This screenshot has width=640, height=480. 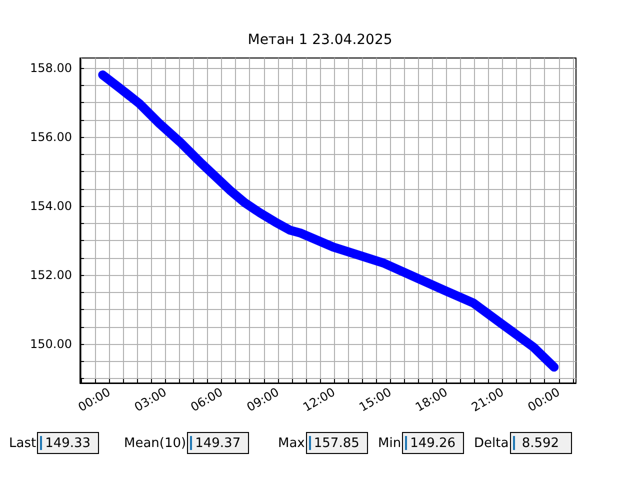 What do you see at coordinates (337, 443) in the screenshot?
I see `text-field: 157.85` at bounding box center [337, 443].